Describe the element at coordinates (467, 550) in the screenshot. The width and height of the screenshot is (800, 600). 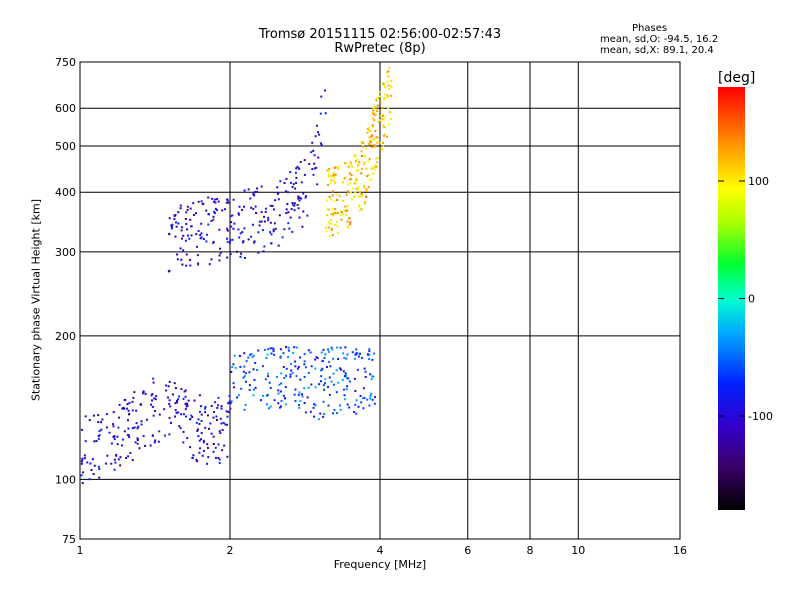
I see `x-tick-label: 6` at that location.